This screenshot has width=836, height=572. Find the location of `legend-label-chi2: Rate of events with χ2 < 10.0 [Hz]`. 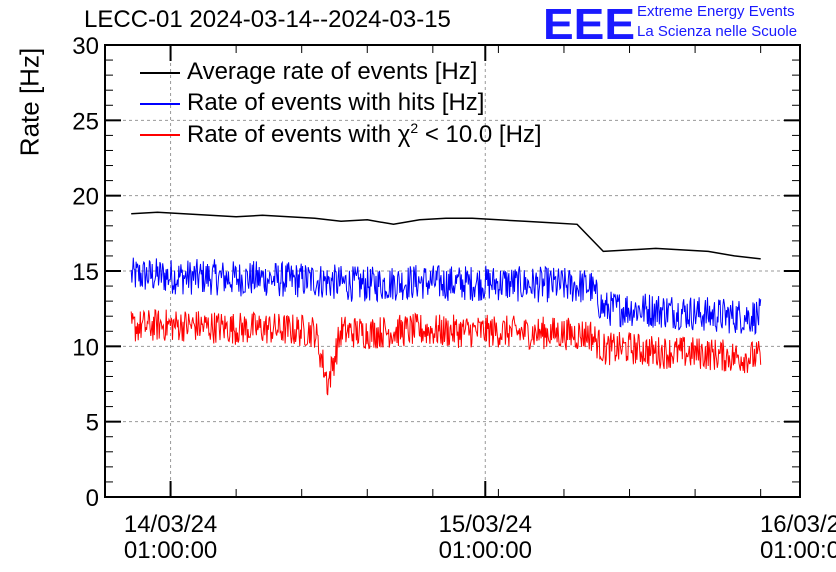

legend-label-chi2: Rate of events with χ2 < 10.0 [Hz] is located at coordinates (364, 134).